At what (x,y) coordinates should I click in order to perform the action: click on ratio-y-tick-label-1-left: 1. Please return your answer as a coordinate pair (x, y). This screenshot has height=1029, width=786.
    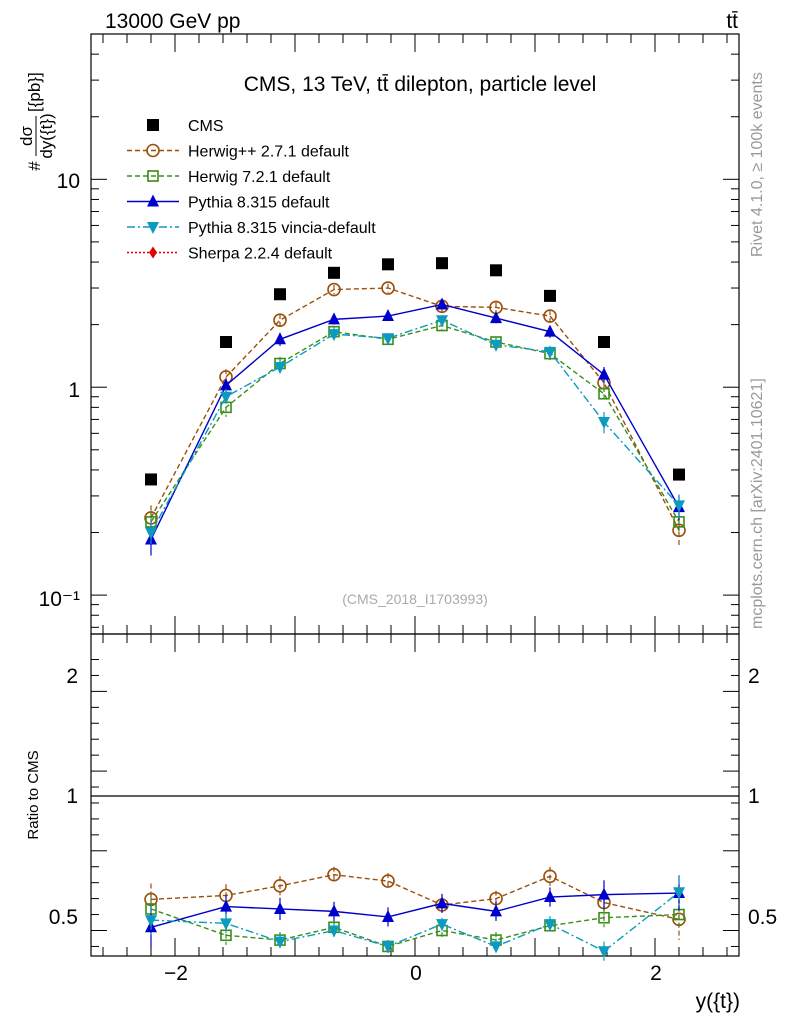
    Looking at the image, I should click on (72, 796).